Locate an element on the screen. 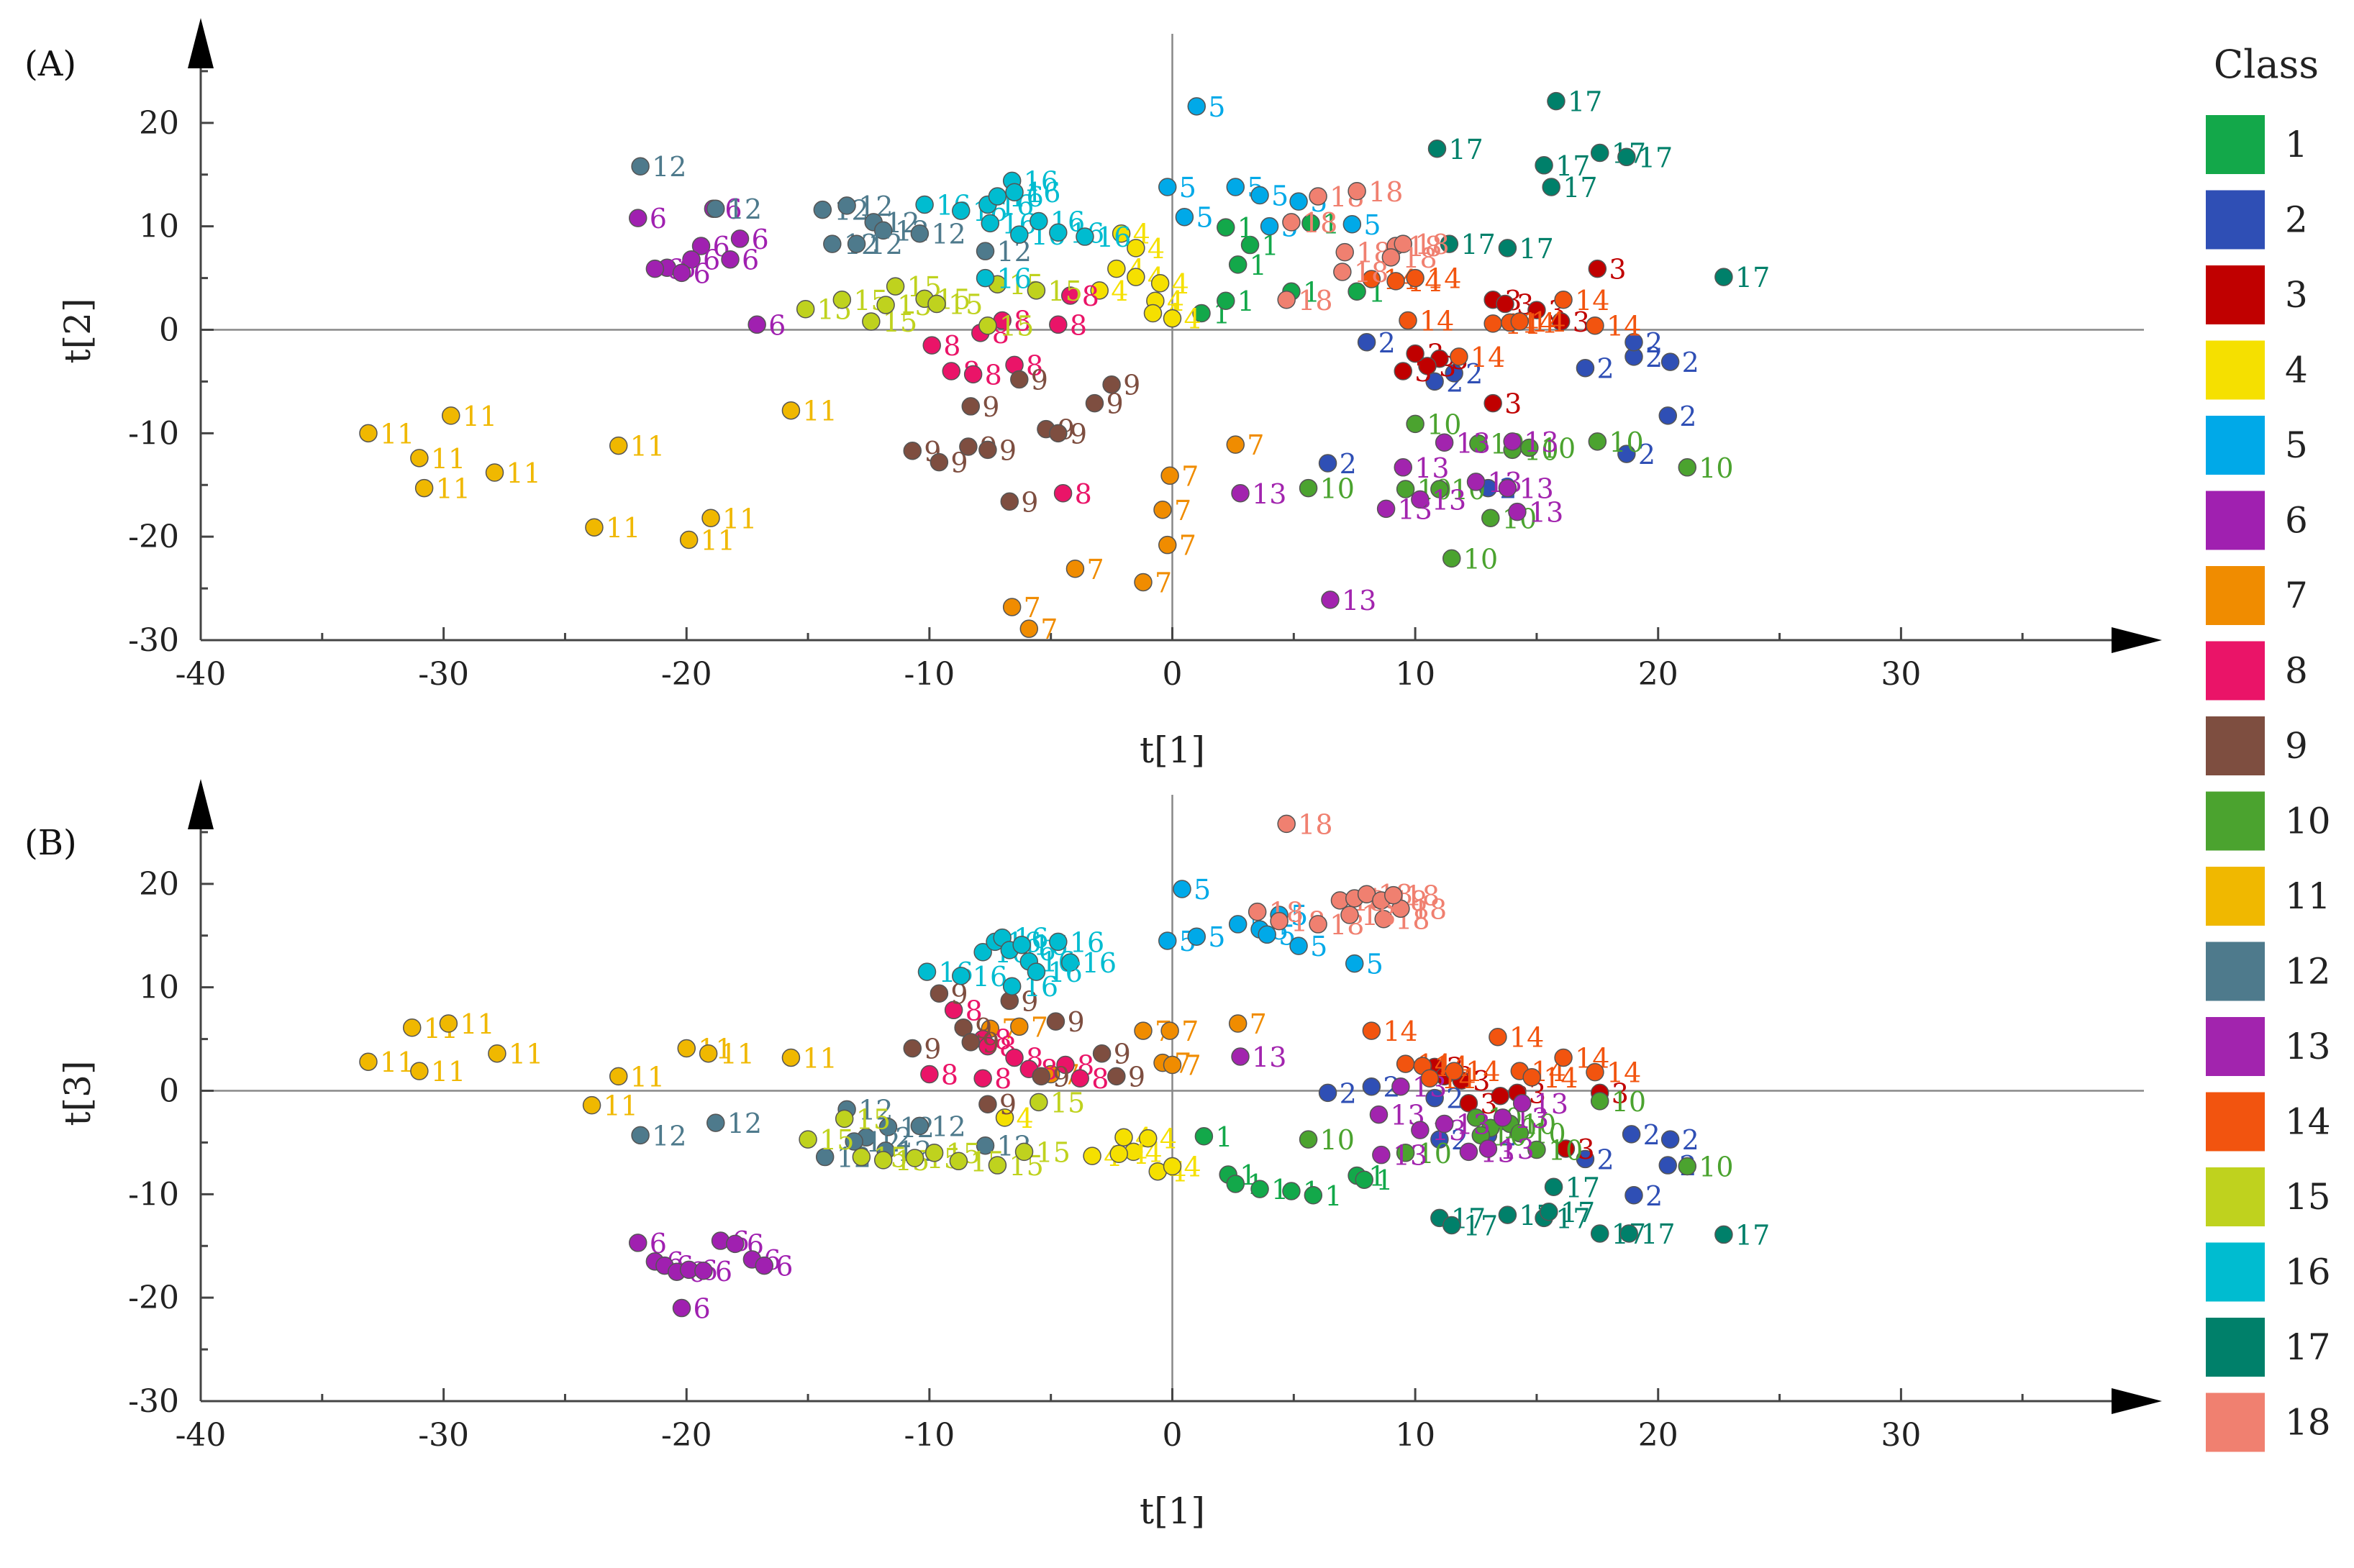 The image size is (2354, 1568). legend-item-class-7: 7 is located at coordinates (2257, 595).